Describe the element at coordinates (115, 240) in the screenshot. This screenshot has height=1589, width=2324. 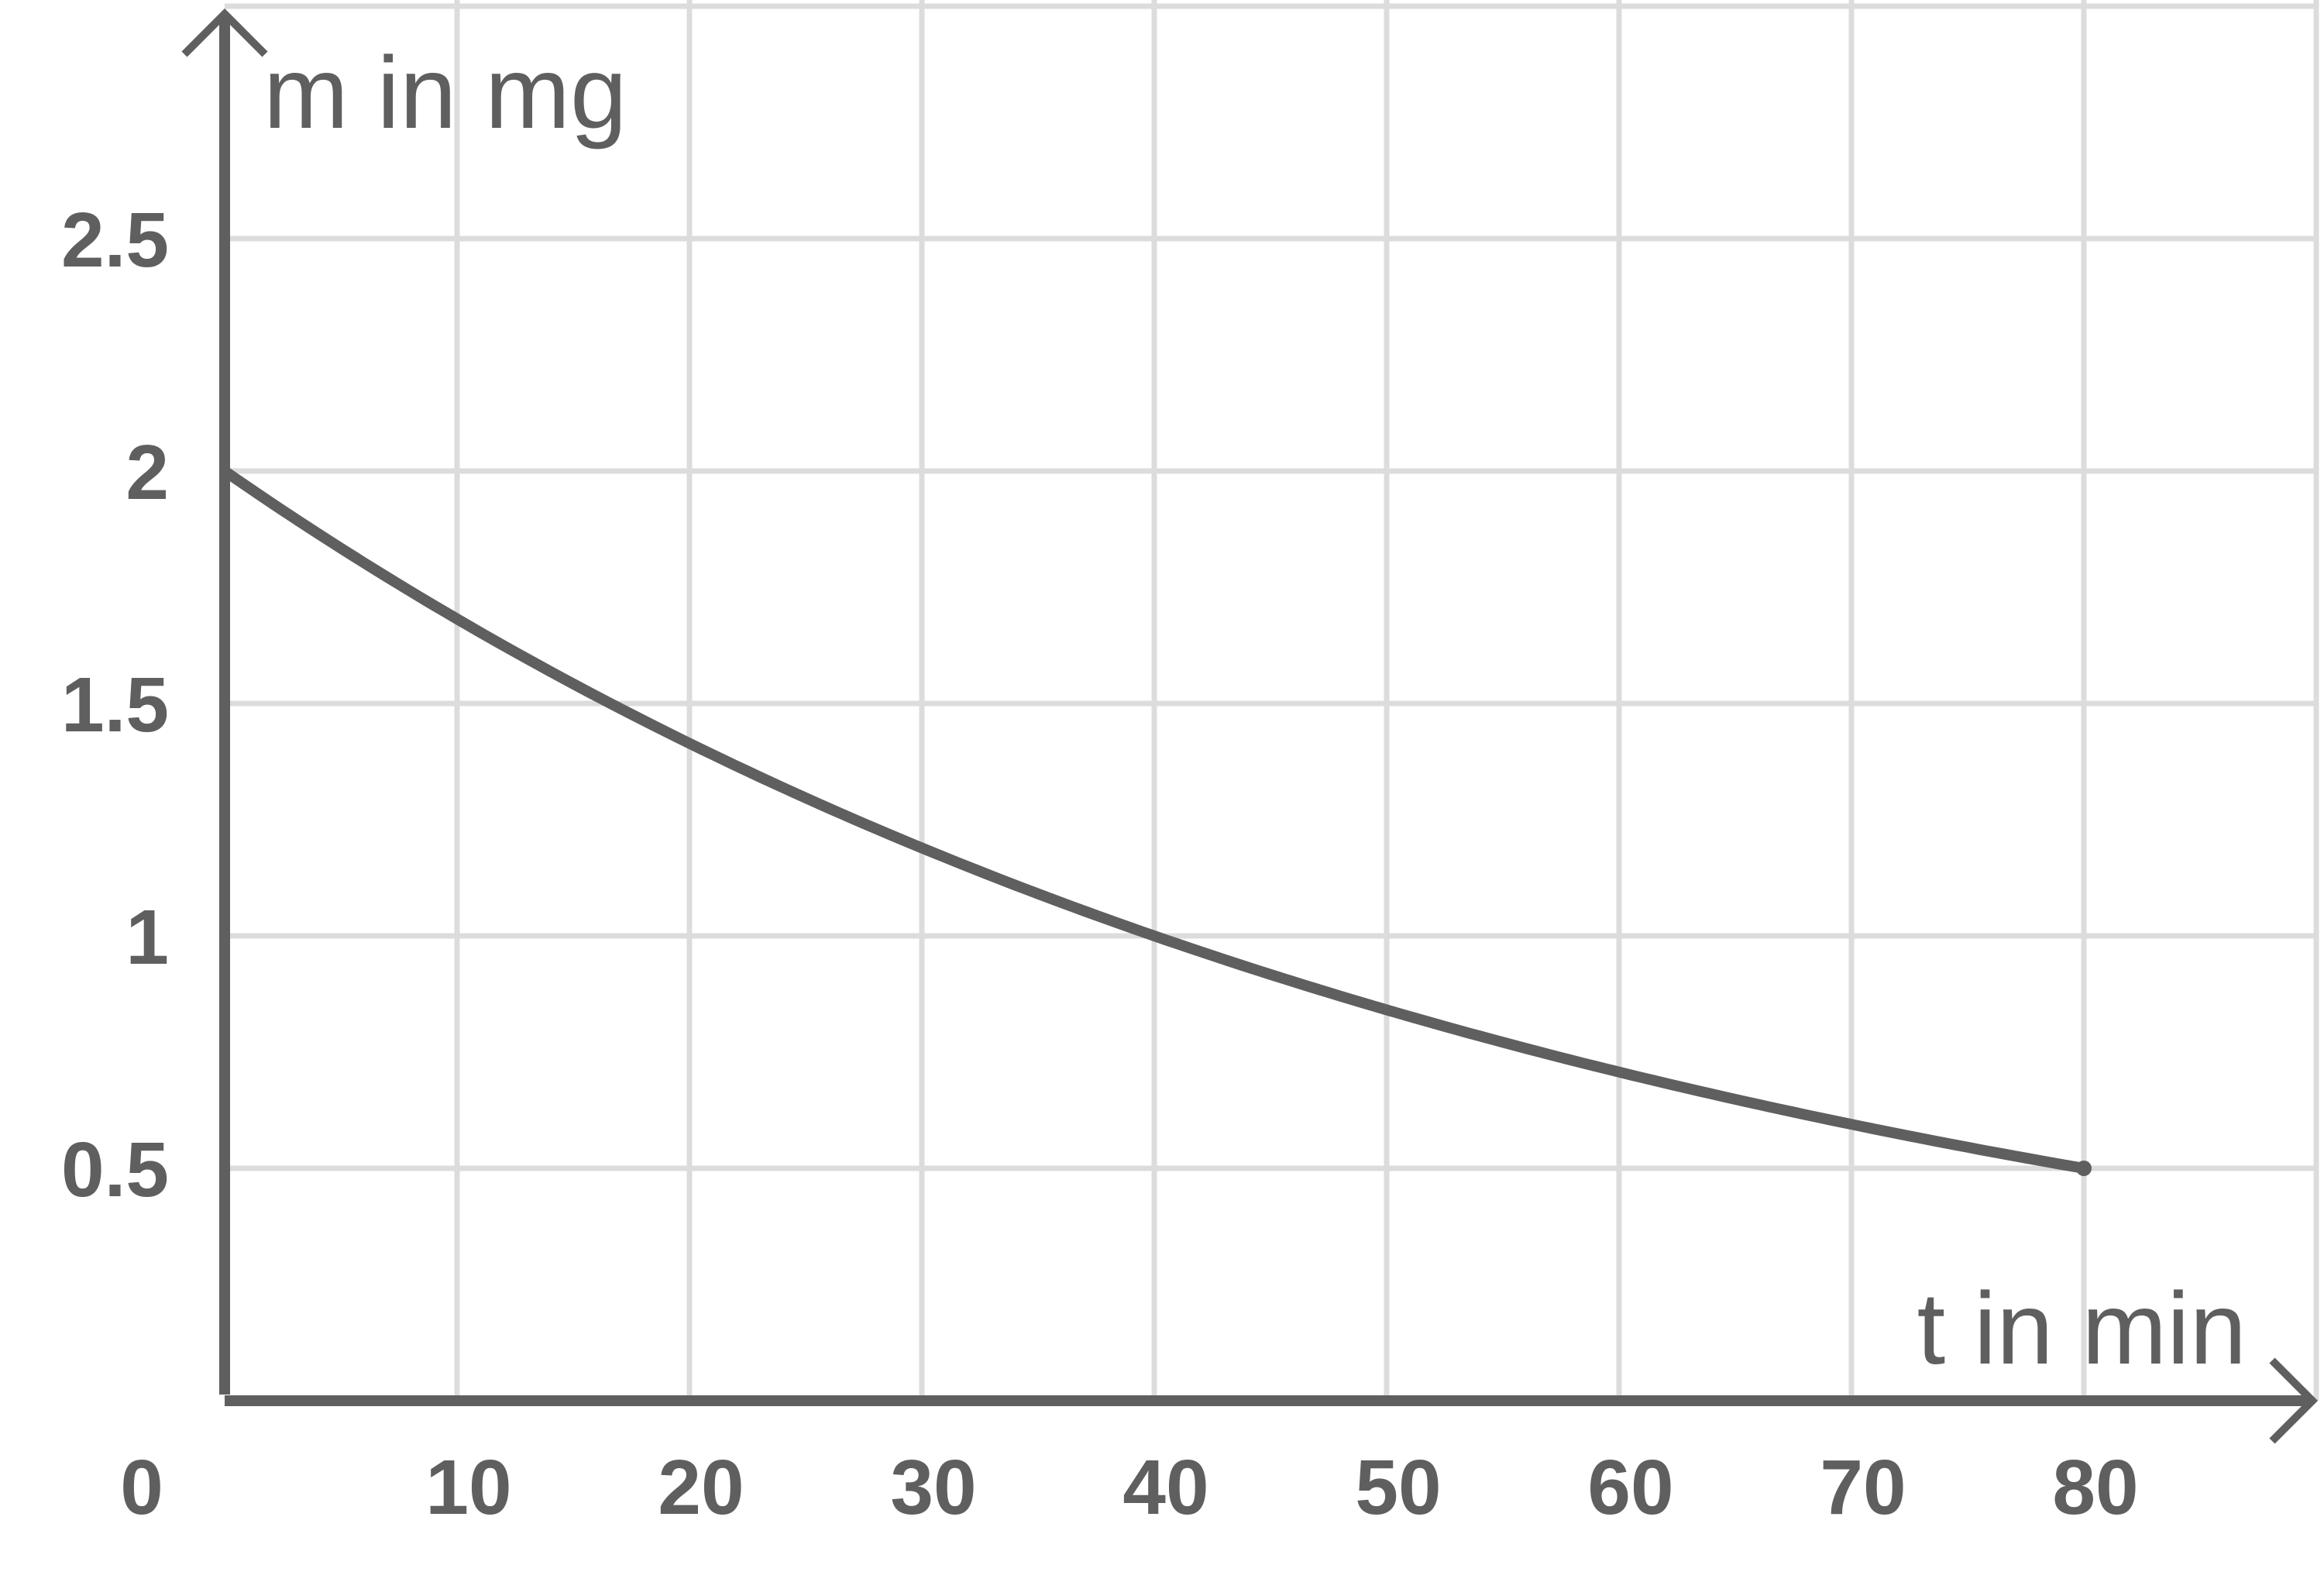
I see `y-tick-label: 2.5` at that location.